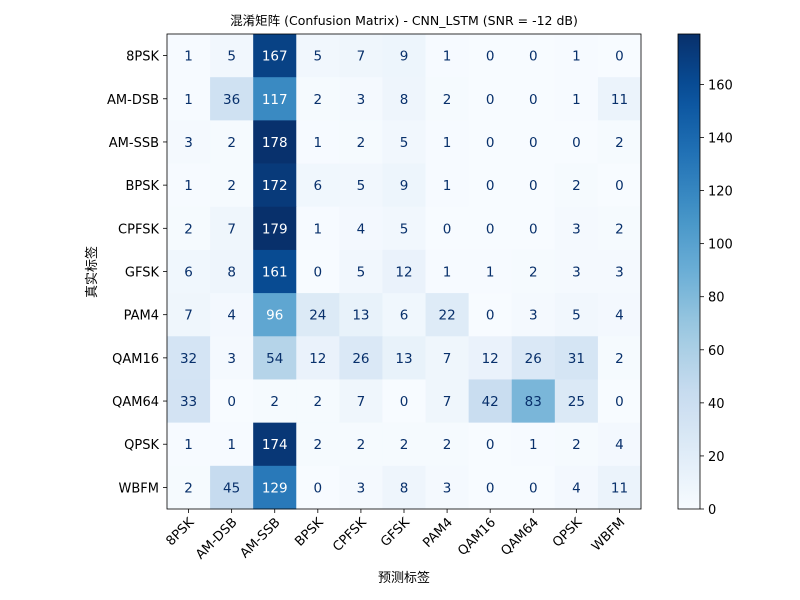 The image size is (800, 600). What do you see at coordinates (404, 186) in the screenshot?
I see `cell-value-label: 9` at bounding box center [404, 186].